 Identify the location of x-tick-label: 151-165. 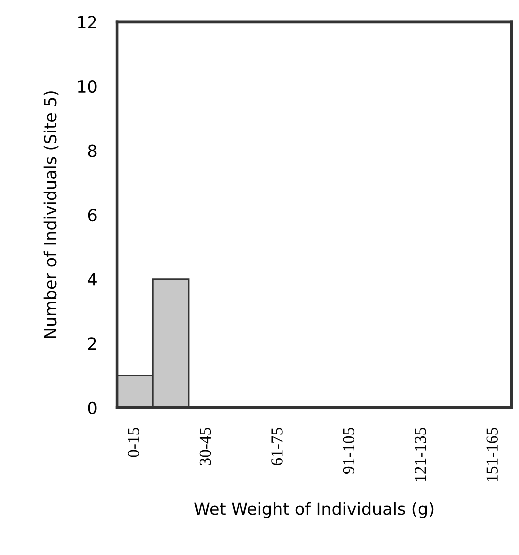
(492, 455).